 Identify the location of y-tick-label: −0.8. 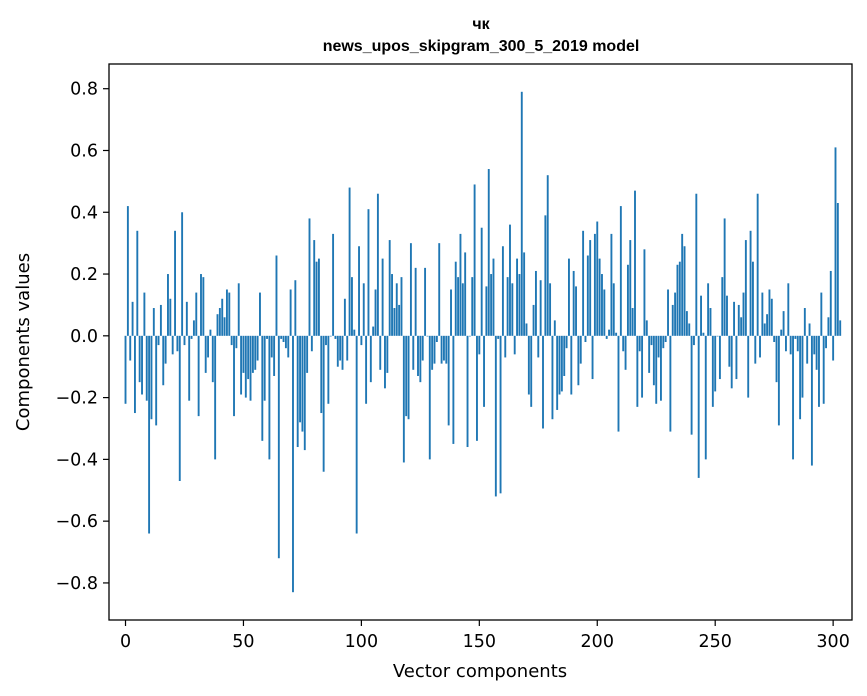
(77, 584).